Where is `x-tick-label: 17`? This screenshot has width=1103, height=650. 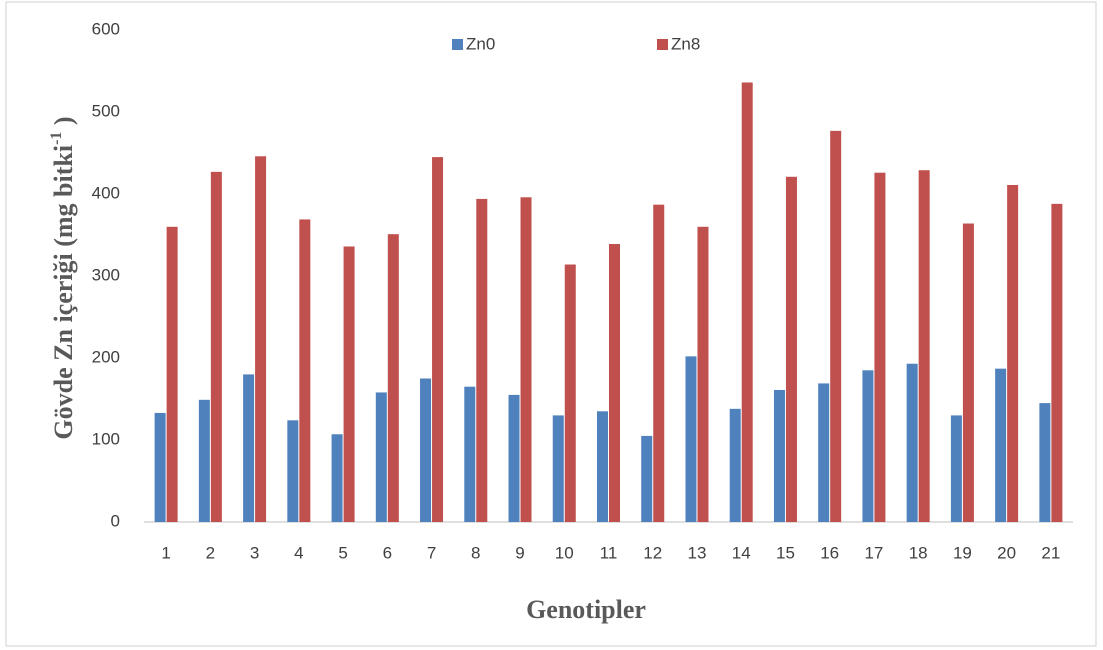
x-tick-label: 17 is located at coordinates (873, 552).